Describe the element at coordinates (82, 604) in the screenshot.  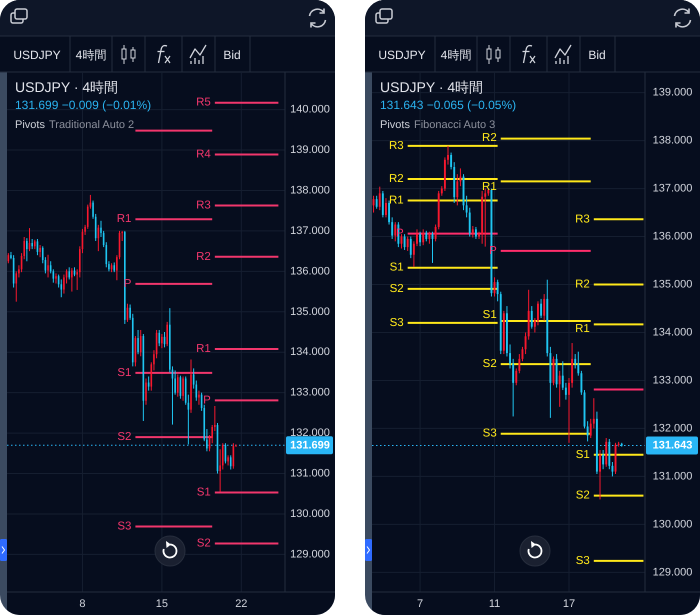
I see `x-tick-label: 8` at that location.